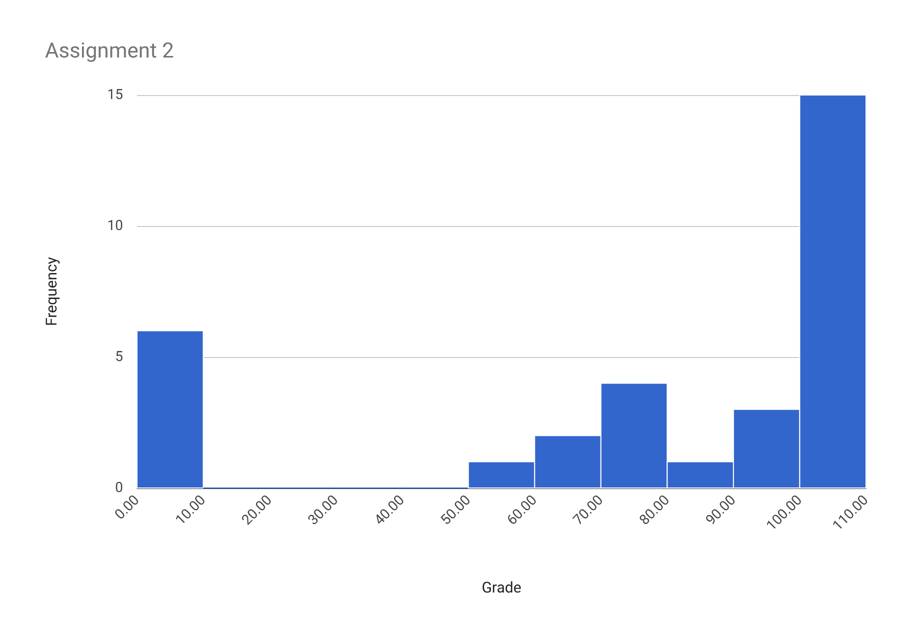  What do you see at coordinates (115, 226) in the screenshot?
I see `y-tick-label: 10` at bounding box center [115, 226].